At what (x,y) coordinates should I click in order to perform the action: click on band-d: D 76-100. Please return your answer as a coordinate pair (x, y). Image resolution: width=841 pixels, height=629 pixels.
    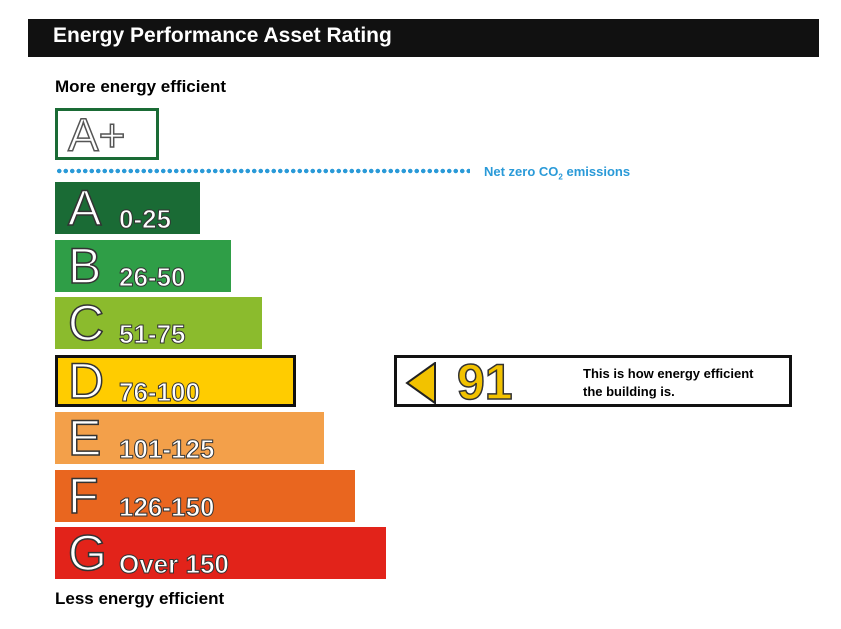
    Looking at the image, I should click on (175, 381).